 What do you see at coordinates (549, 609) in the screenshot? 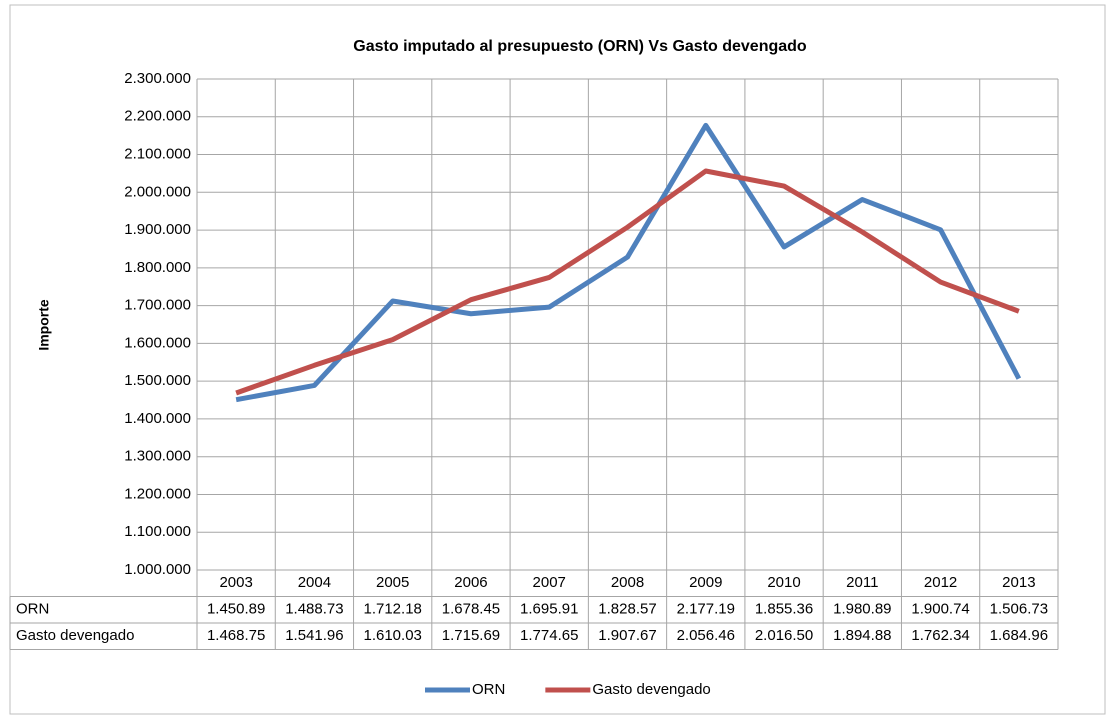
I see `table-cell: 1.695.91` at bounding box center [549, 609].